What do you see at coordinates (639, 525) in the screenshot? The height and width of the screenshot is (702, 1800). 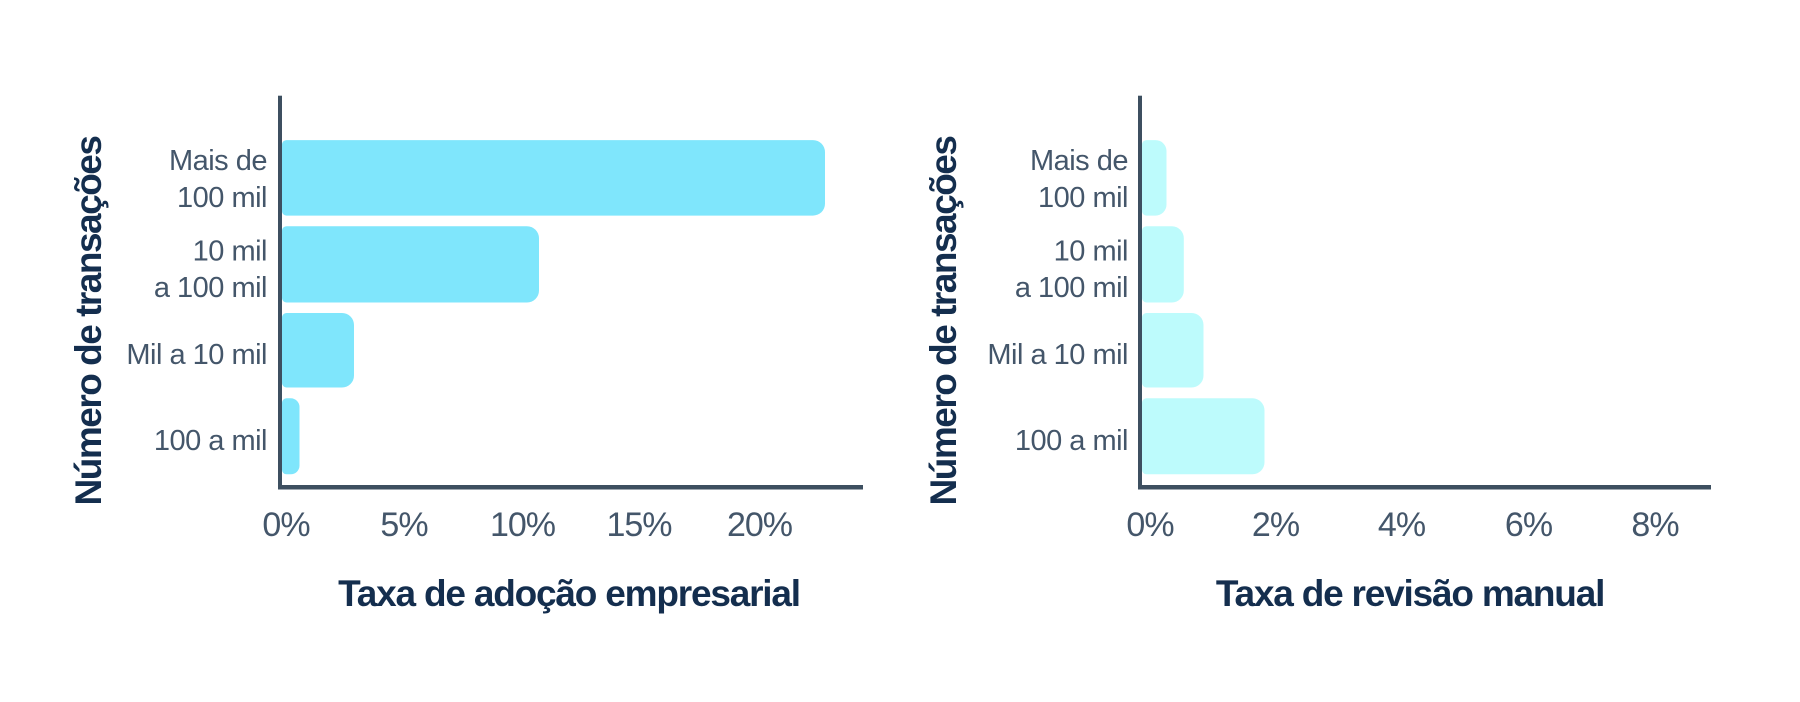 I see `svg-text: 15%` at bounding box center [639, 525].